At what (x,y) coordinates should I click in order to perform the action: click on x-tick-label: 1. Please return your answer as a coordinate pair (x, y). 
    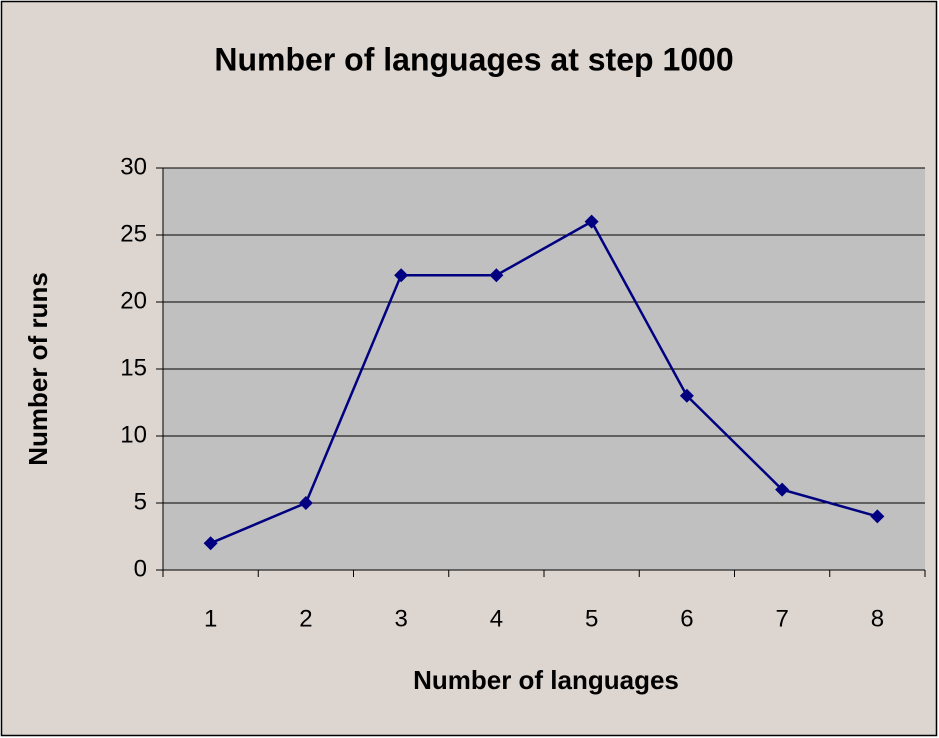
    Looking at the image, I should click on (210, 618).